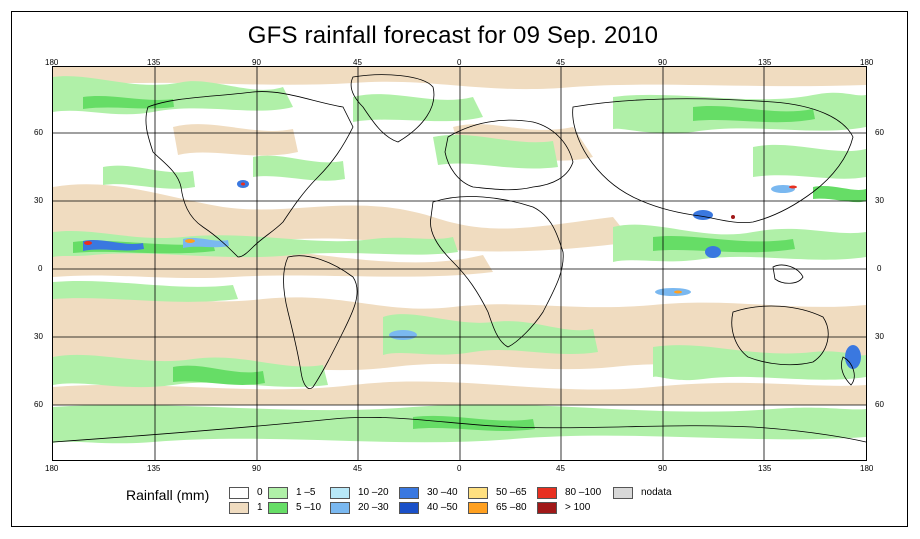 The height and width of the screenshot is (539, 920). What do you see at coordinates (459, 468) in the screenshot?
I see `lon-label-bottom: 0` at bounding box center [459, 468].